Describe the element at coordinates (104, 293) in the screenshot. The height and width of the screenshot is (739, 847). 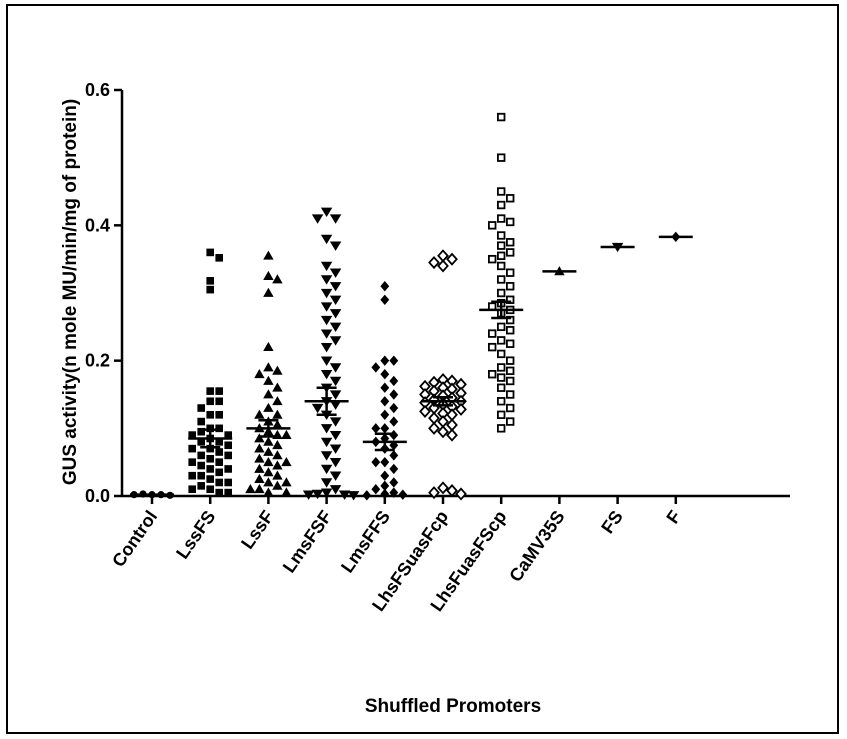
I see `y-axis: 0.0 0.2 0.4 0.6` at that location.